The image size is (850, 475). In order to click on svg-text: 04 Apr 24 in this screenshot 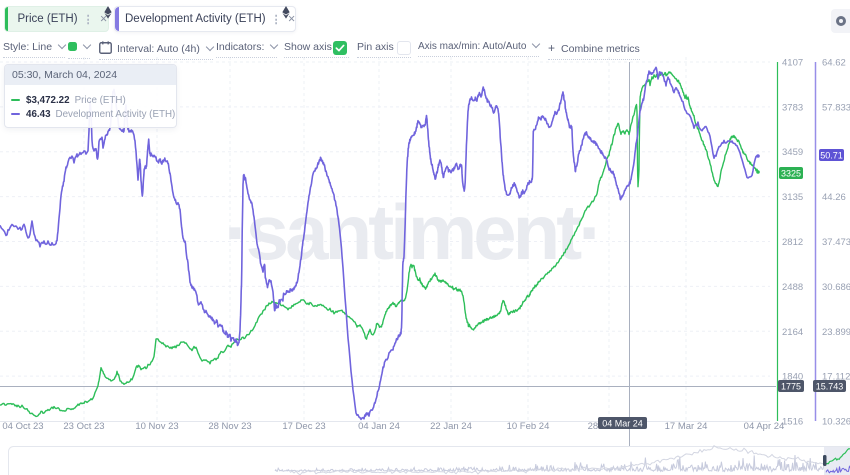, I will do `click(764, 426)`.